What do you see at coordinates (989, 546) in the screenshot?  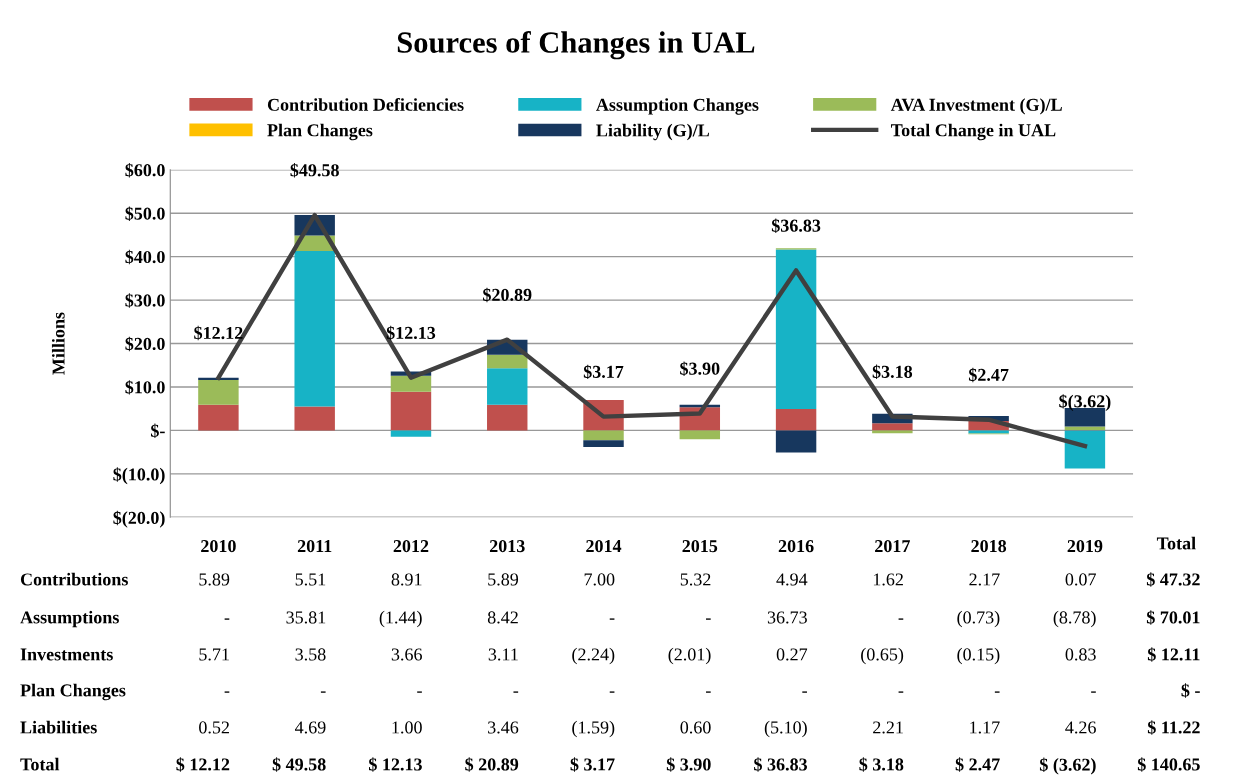 I see `x-tick-label: 2018` at bounding box center [989, 546].